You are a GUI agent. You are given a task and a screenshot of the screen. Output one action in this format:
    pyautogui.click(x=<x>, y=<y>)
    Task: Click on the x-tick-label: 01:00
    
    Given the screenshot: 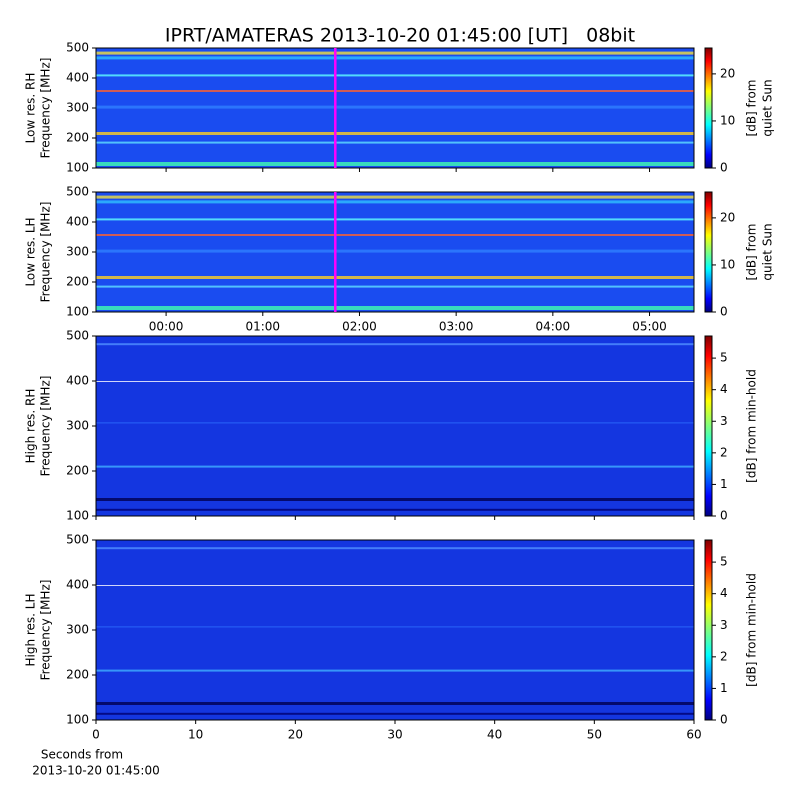 What is the action you would take?
    pyautogui.click(x=262, y=327)
    